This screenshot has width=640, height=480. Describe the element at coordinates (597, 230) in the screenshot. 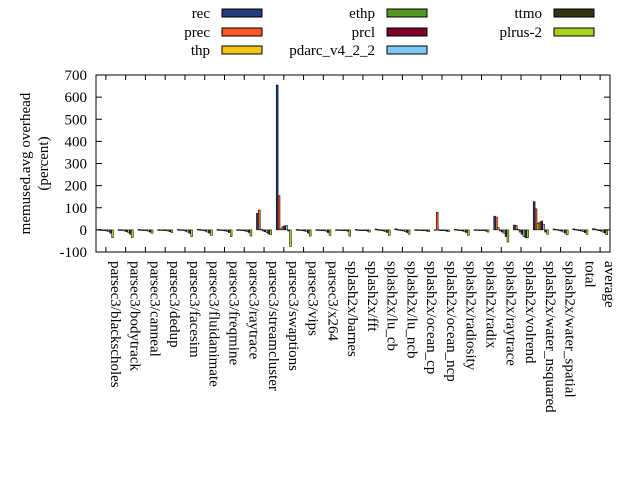

I see `bar-thp-average` at that location.